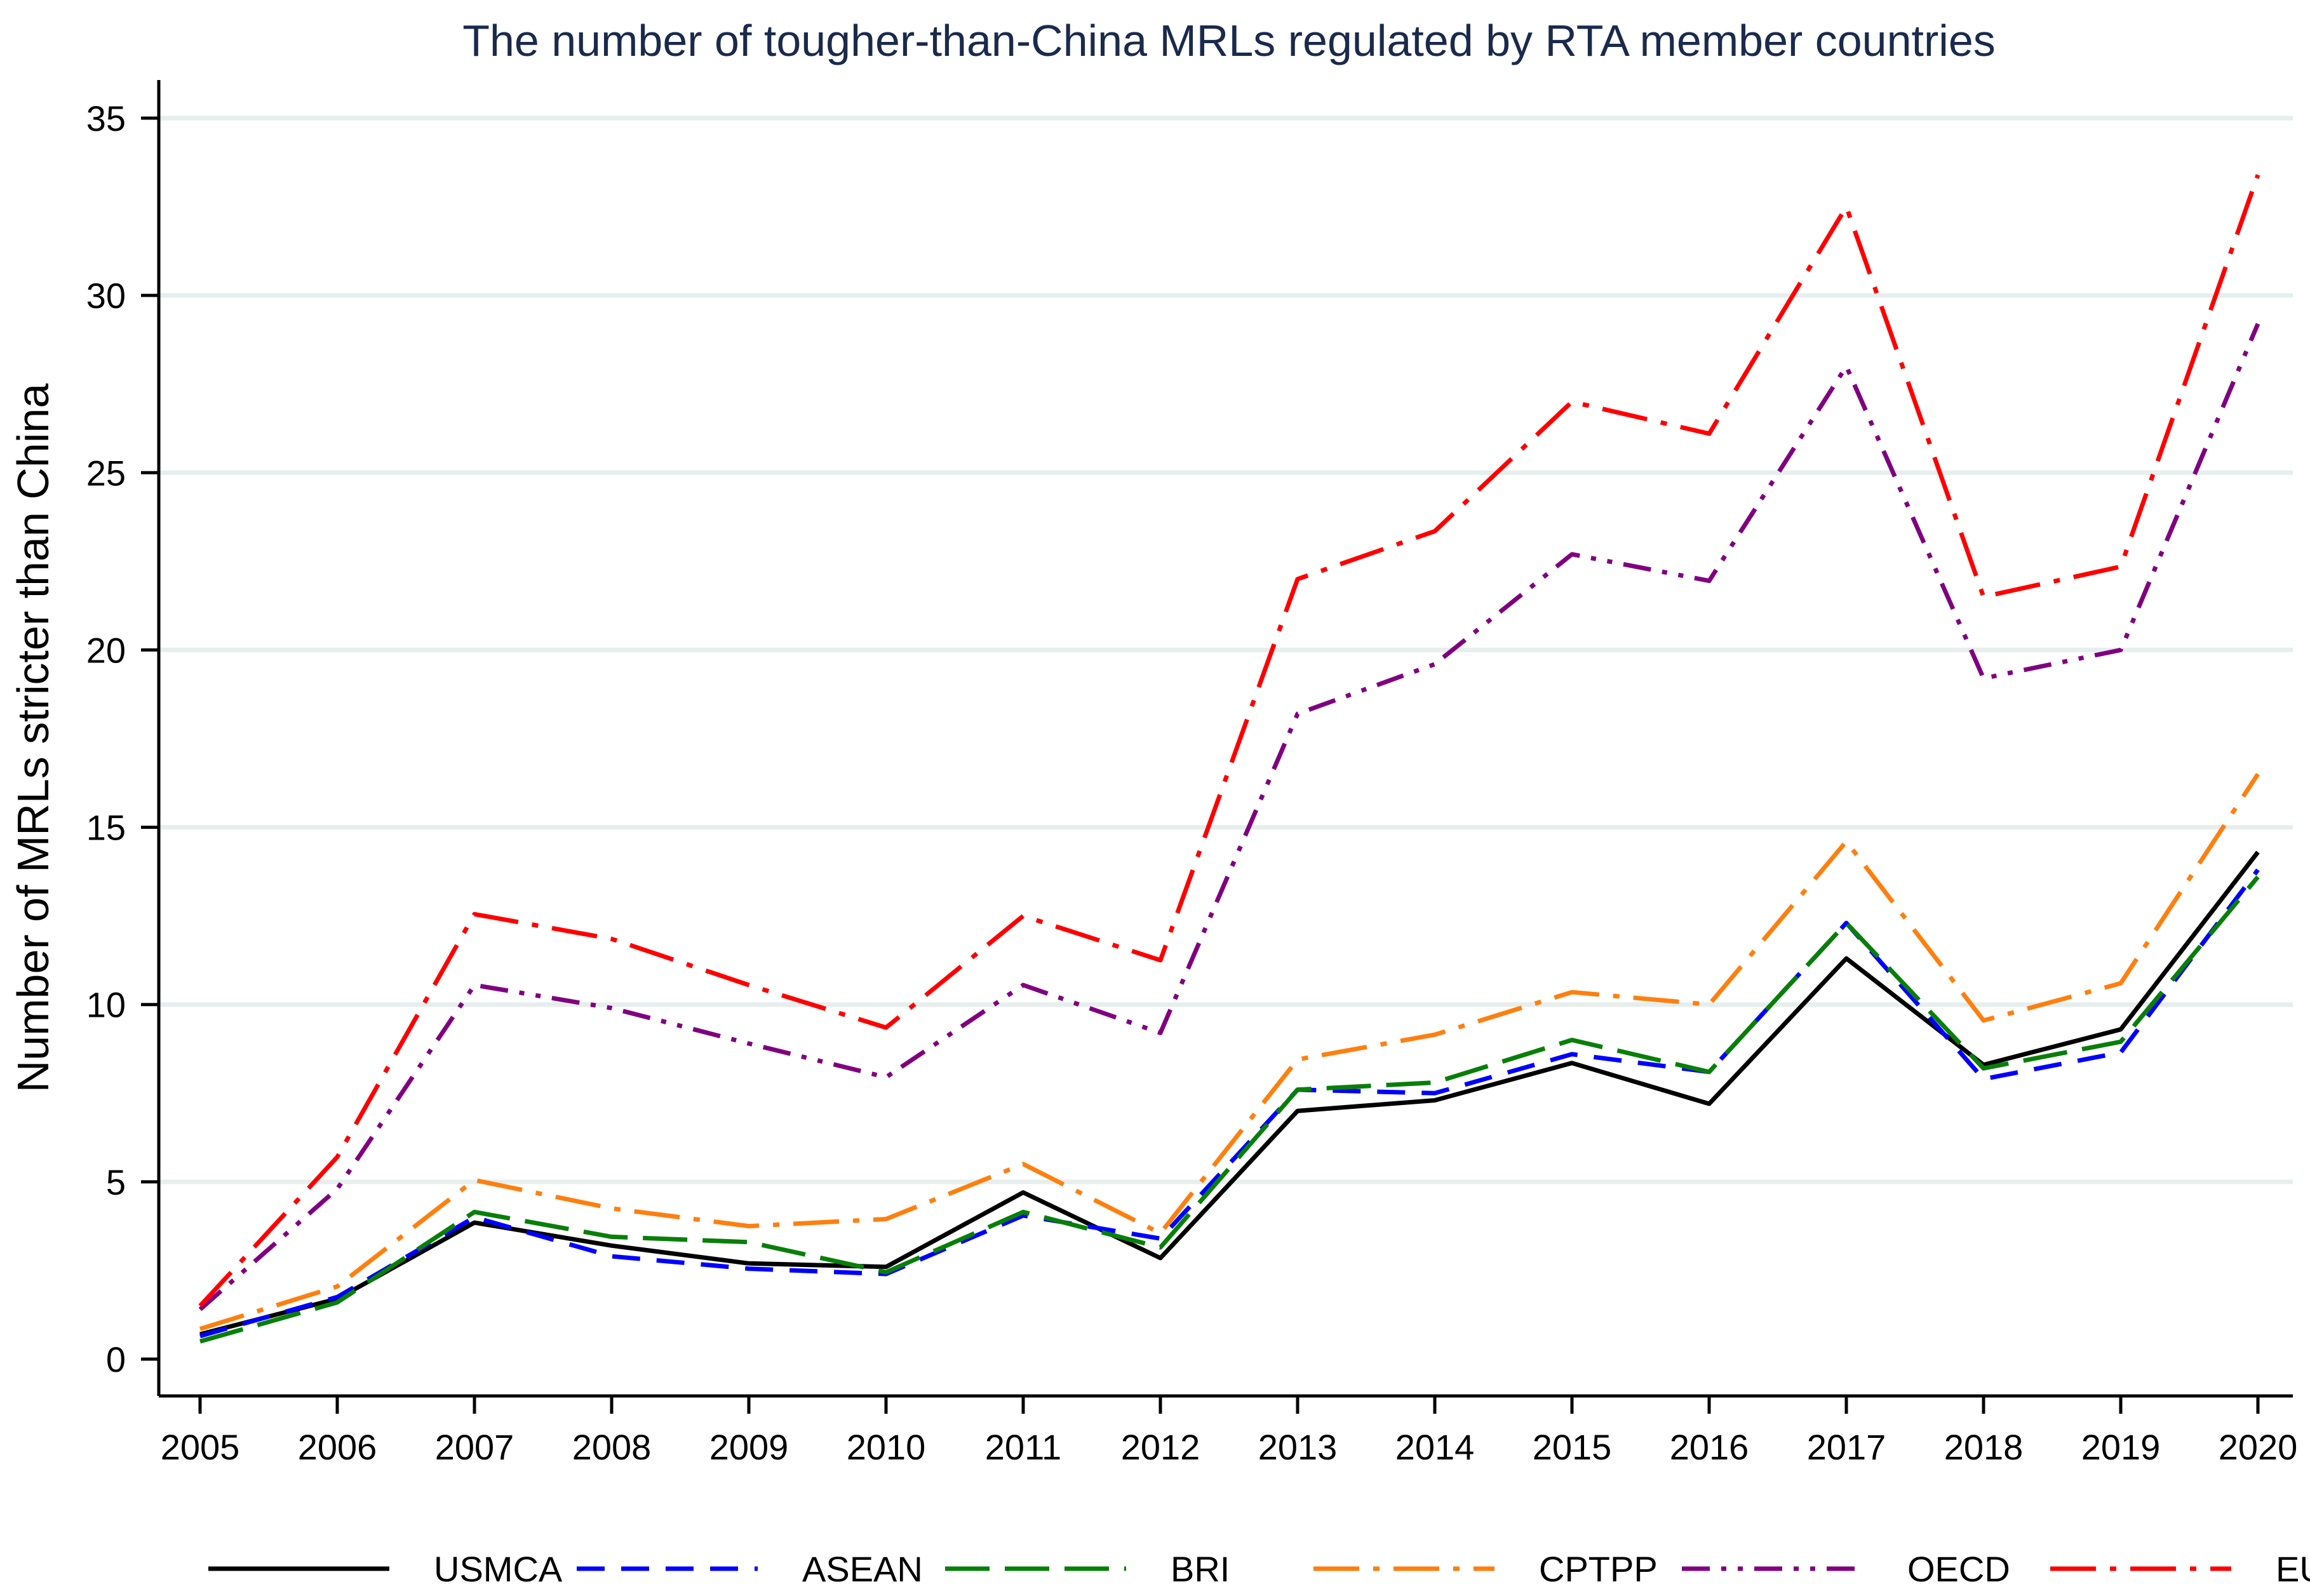 The image size is (2310, 1596). Describe the element at coordinates (1200, 1569) in the screenshot. I see `legend-label-bri: BRI` at that location.